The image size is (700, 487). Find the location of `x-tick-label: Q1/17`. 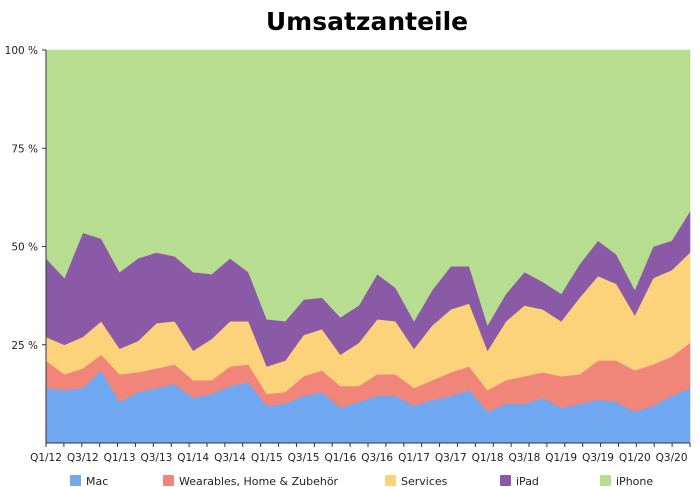

x-tick-label: Q1/17 is located at coordinates (414, 458).